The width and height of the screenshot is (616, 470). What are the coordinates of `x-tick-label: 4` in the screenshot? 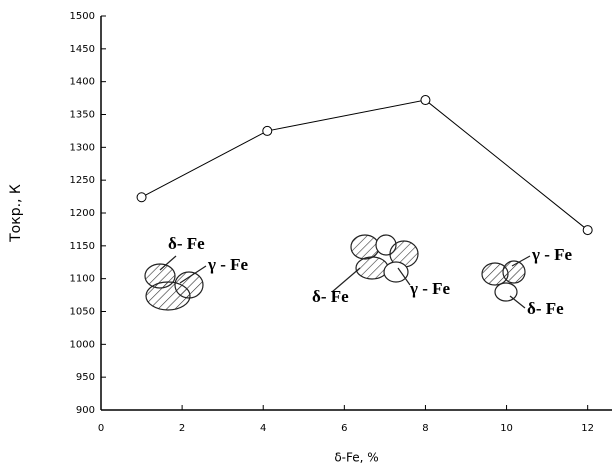 It's located at (263, 428).